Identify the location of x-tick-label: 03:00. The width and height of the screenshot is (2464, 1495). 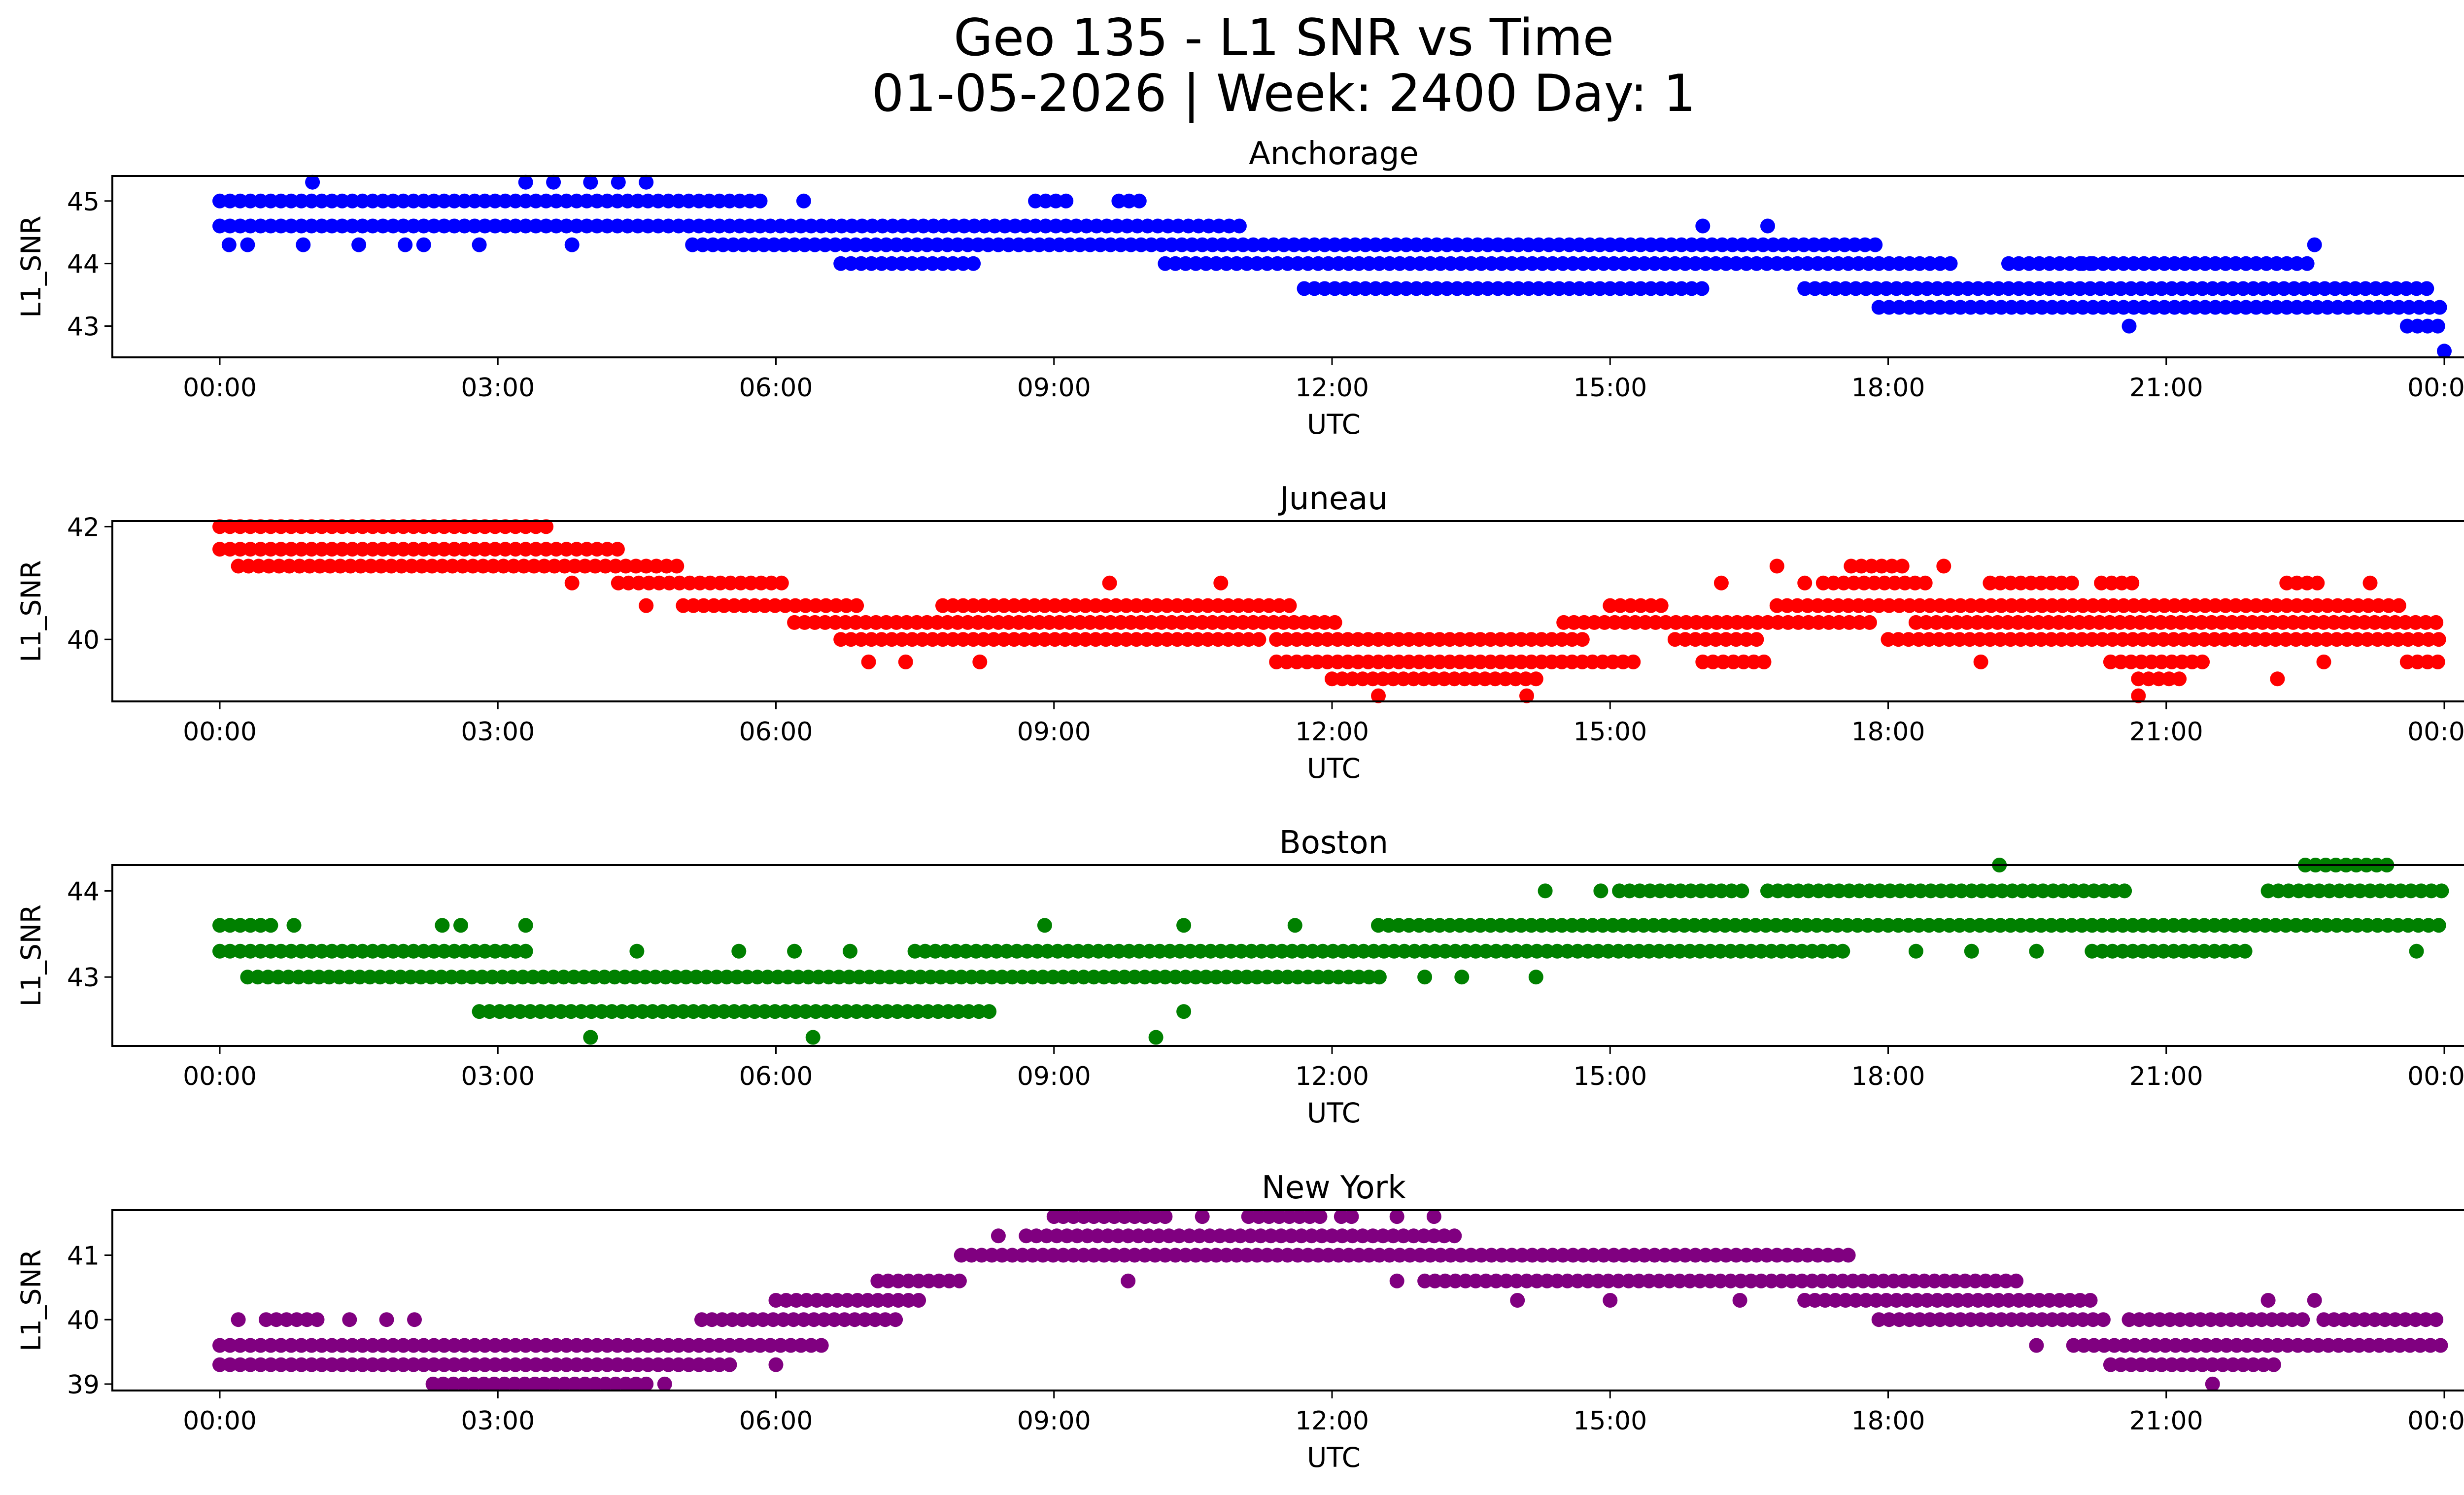
(498, 732).